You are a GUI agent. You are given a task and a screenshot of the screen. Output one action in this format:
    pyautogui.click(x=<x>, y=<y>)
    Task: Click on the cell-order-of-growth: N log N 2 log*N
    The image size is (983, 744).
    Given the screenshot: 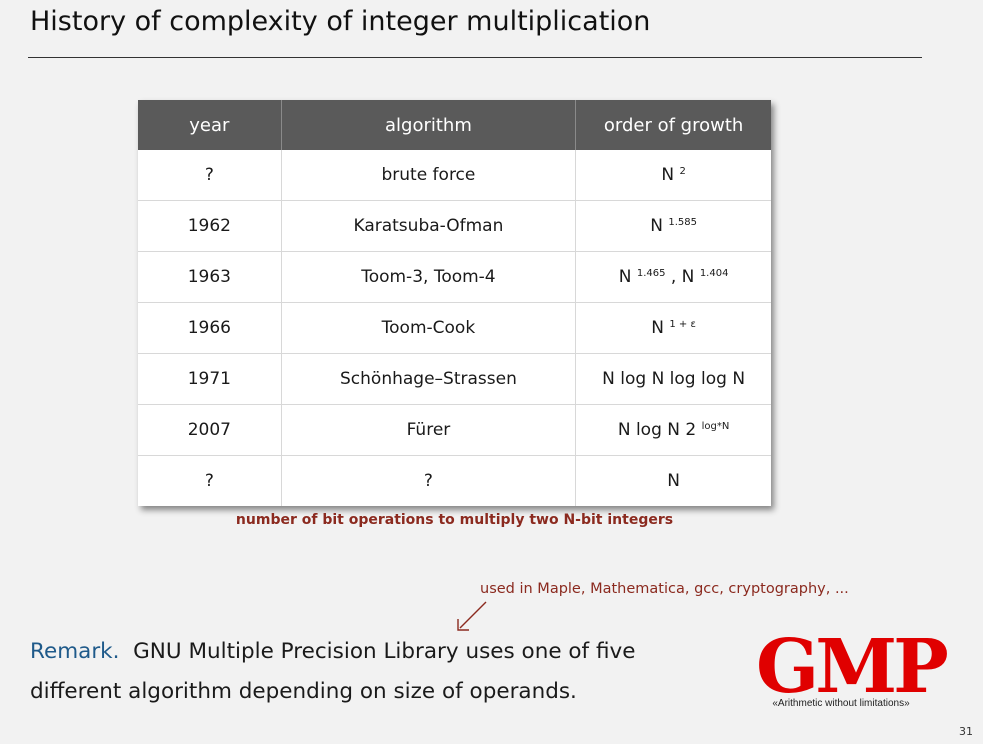 What is the action you would take?
    pyautogui.click(x=673, y=430)
    